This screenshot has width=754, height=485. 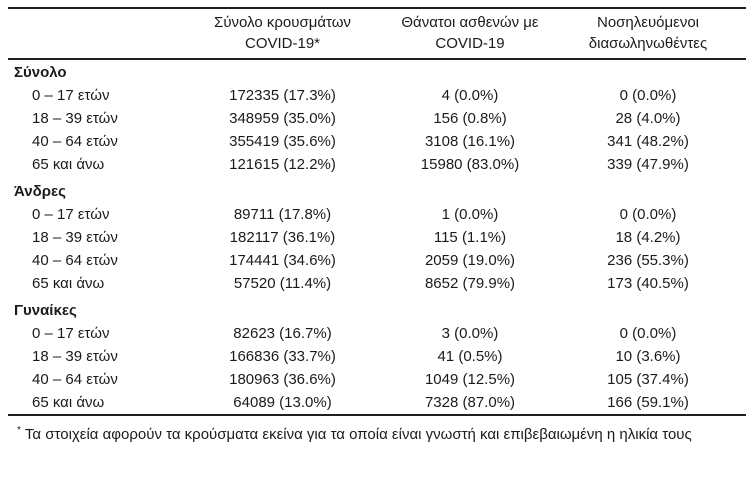 I want to click on deaths-cell: 2059 (19.0%), so click(x=470, y=260).